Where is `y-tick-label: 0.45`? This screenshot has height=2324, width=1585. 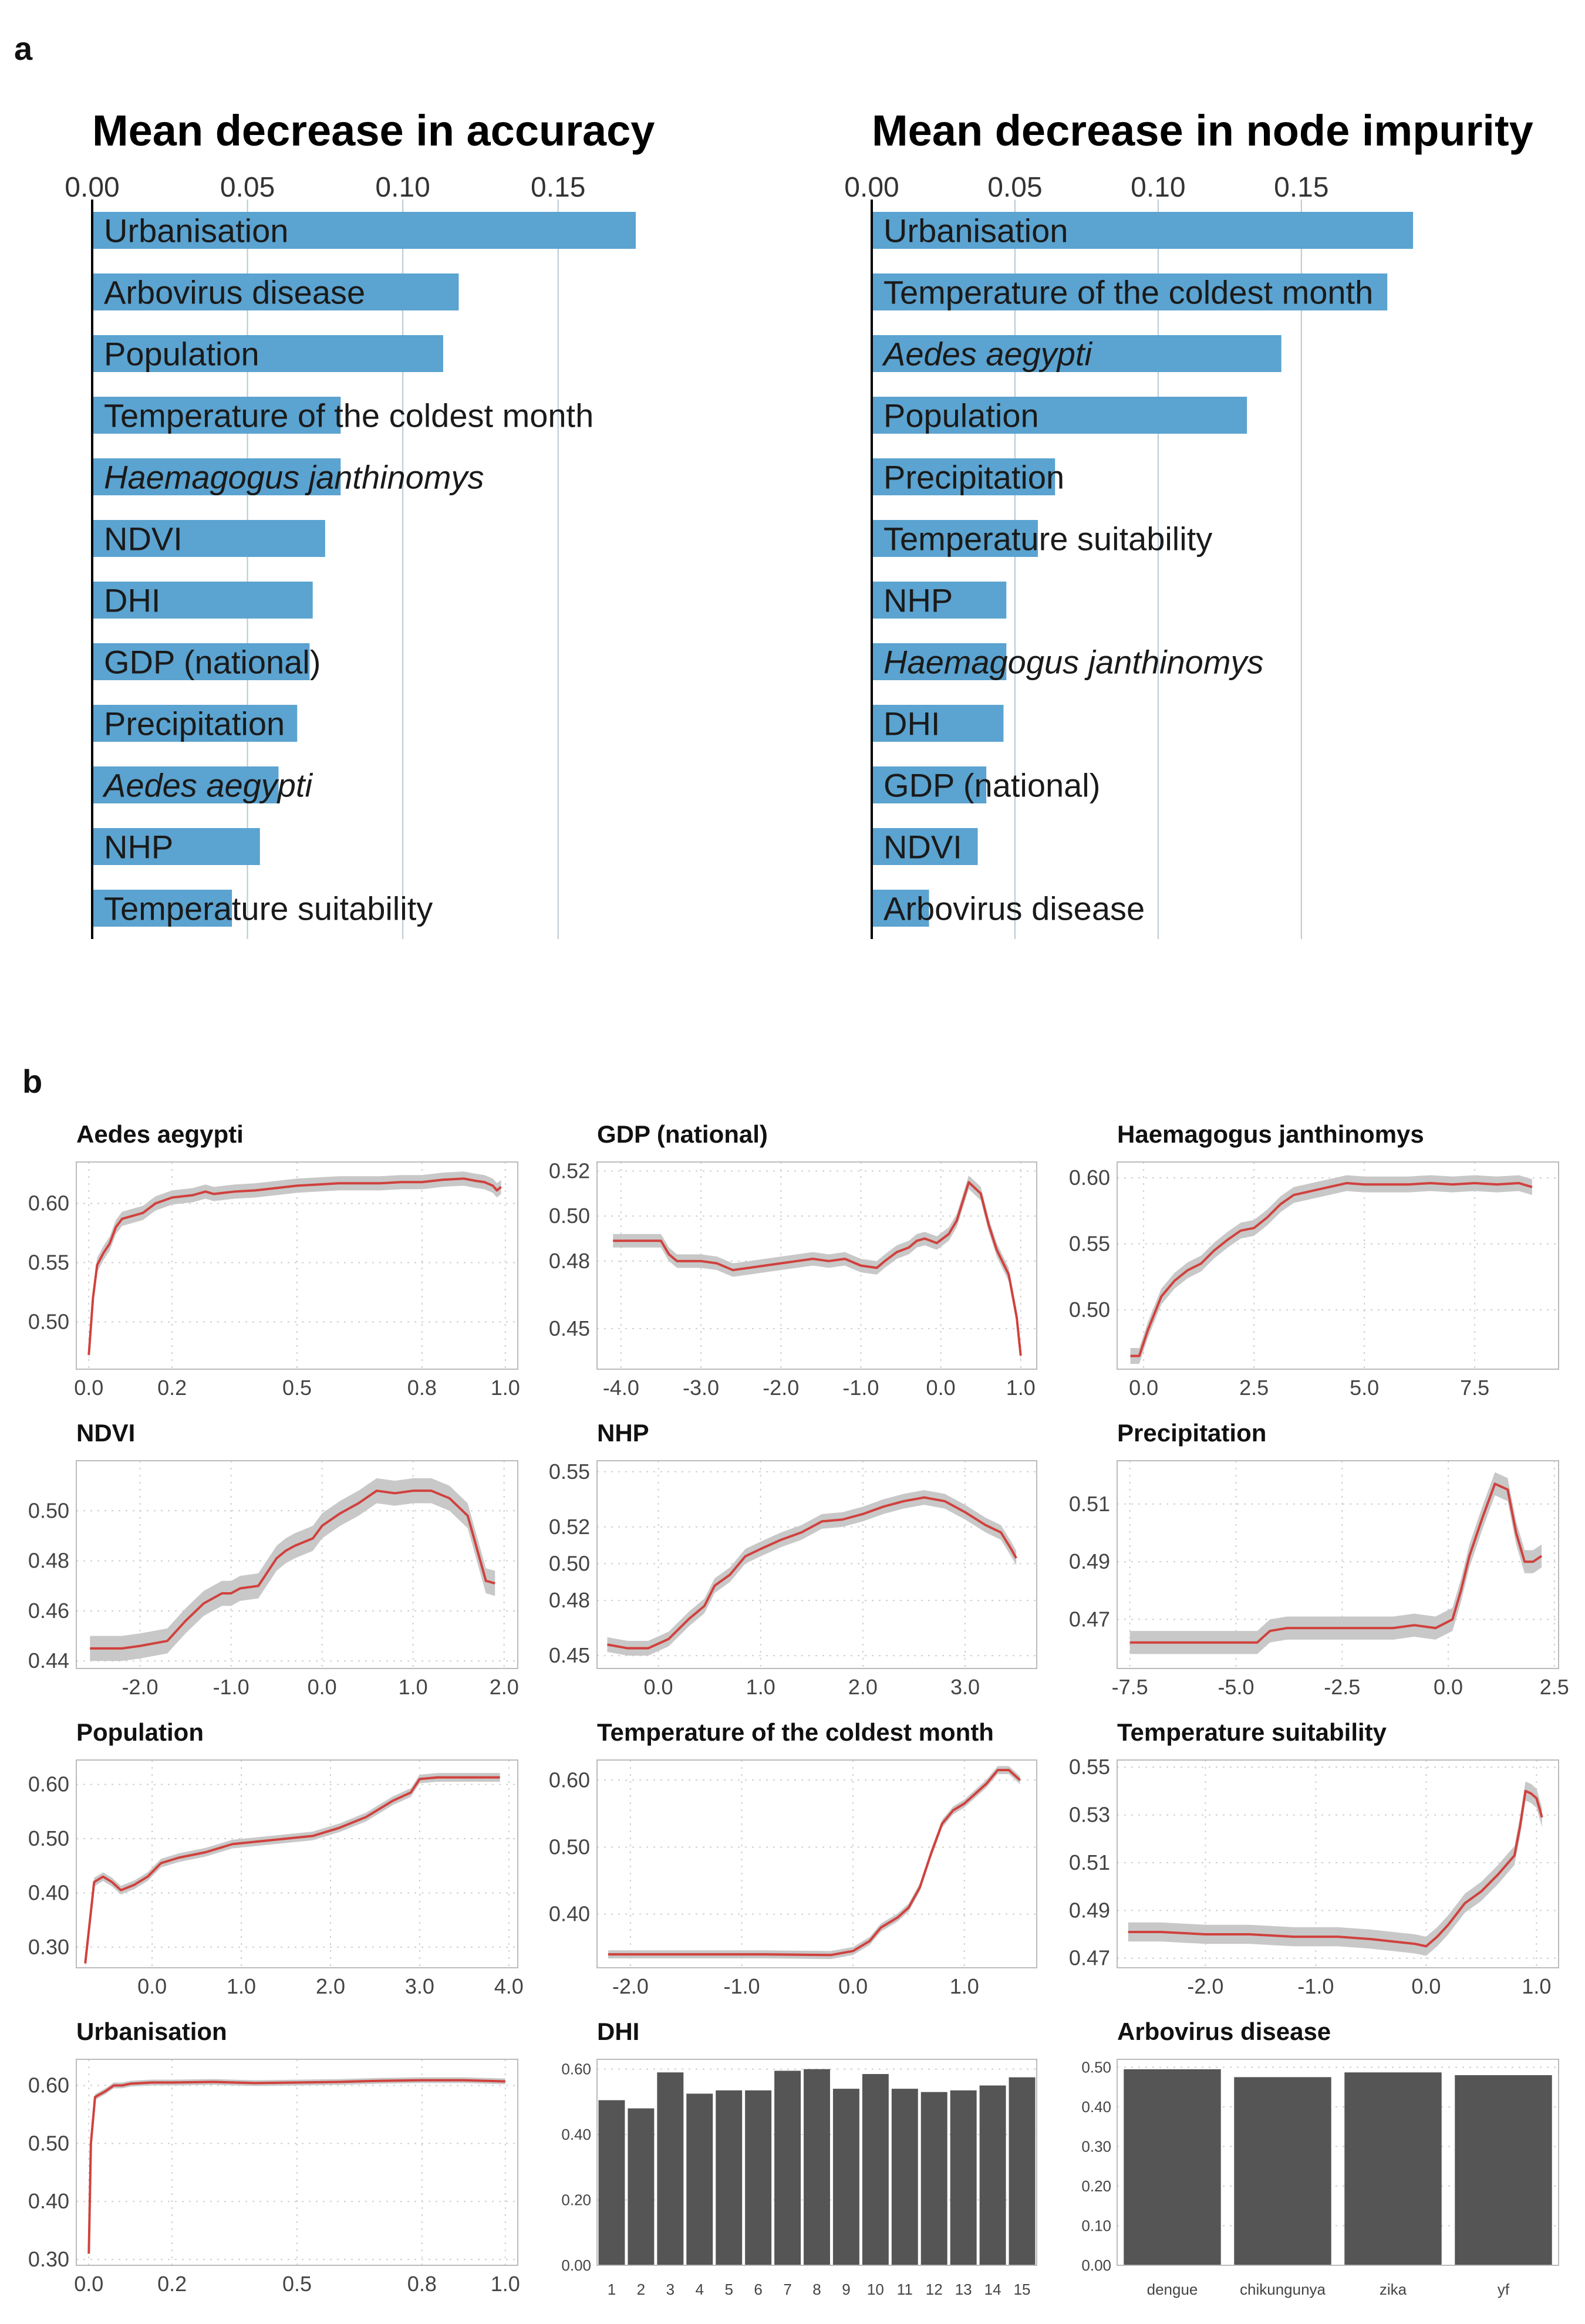 y-tick-label: 0.45 is located at coordinates (569, 1655).